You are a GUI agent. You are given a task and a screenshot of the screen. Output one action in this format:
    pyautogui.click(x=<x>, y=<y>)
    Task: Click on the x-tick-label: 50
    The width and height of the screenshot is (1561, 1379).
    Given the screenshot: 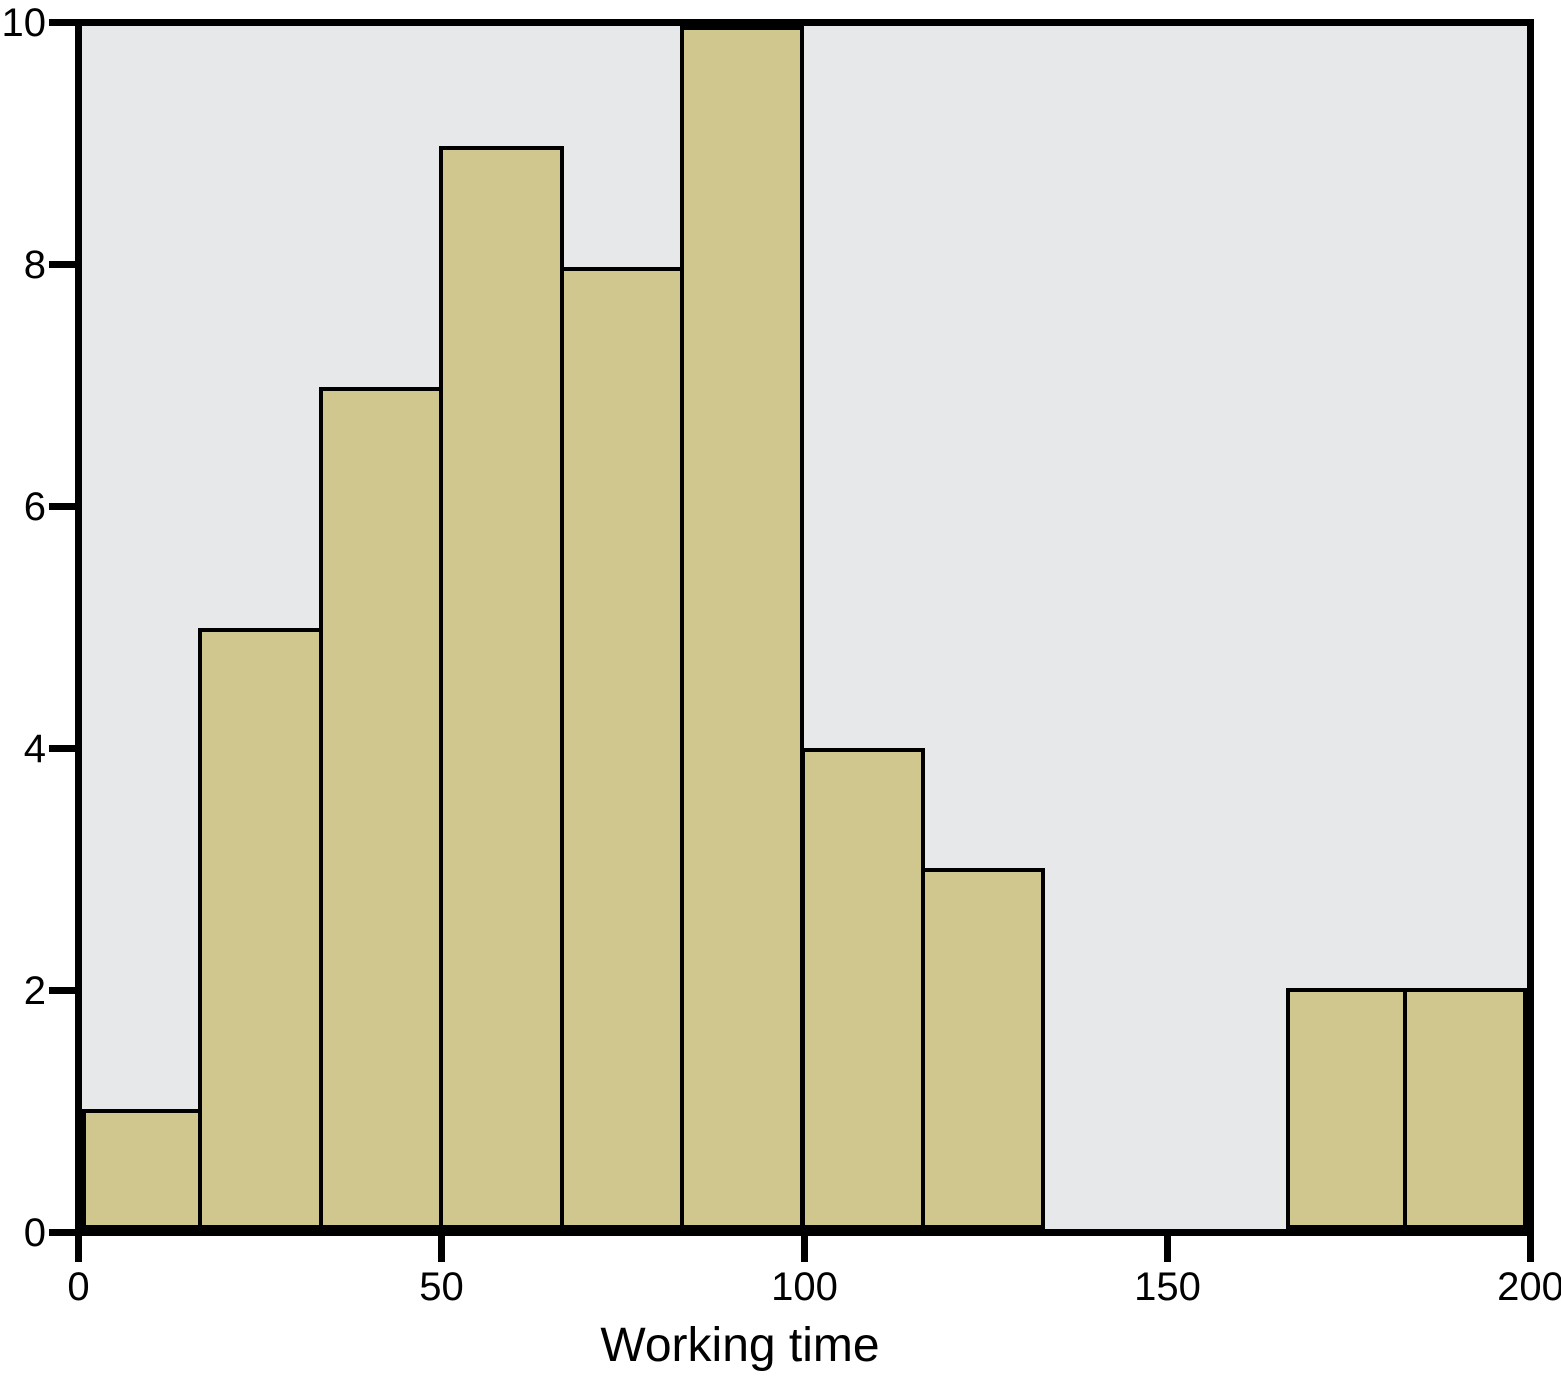 What is the action you would take?
    pyautogui.click(x=441, y=1287)
    